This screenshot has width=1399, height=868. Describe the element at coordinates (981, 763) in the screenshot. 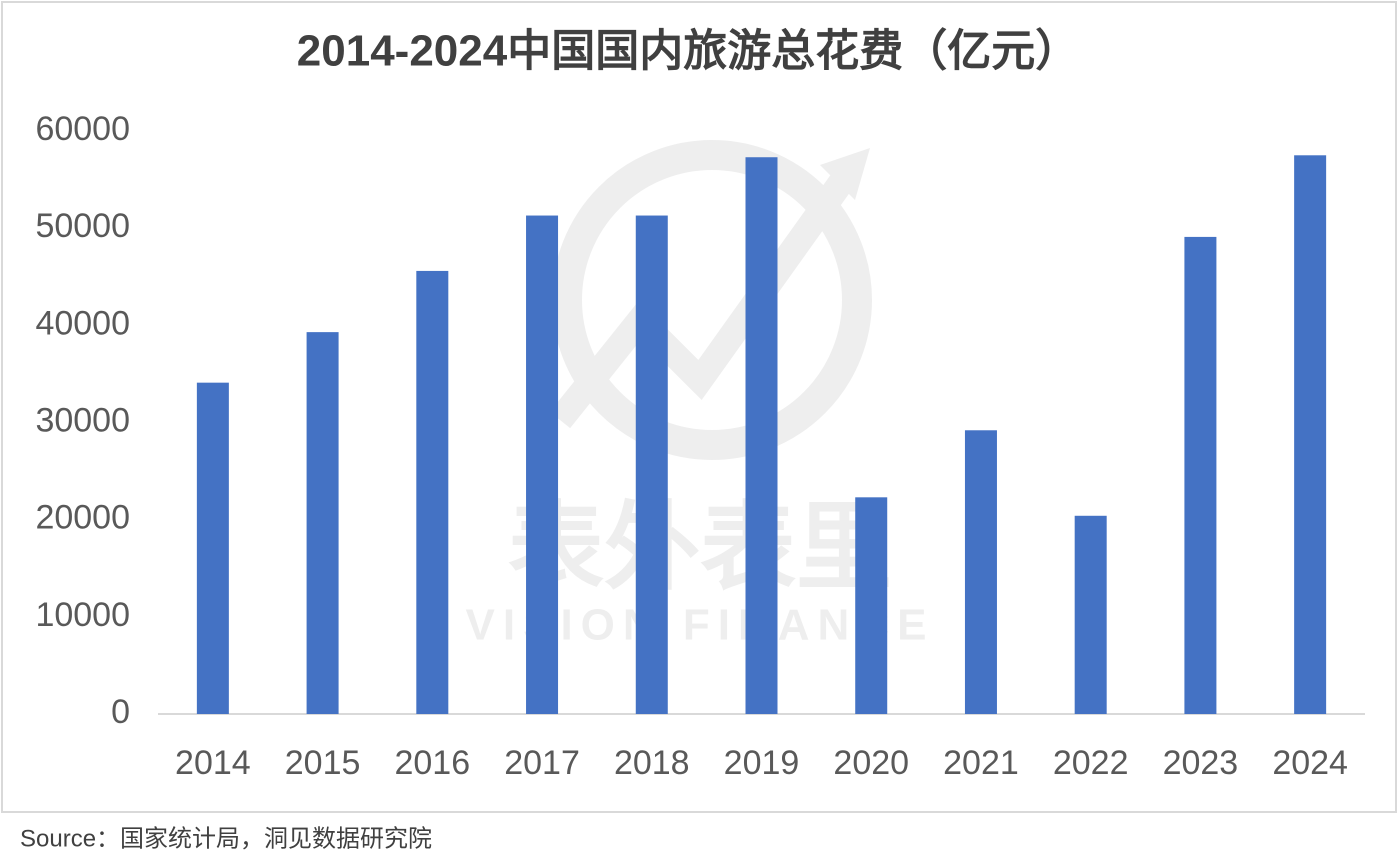

I see `x-tick-label: 2021` at that location.